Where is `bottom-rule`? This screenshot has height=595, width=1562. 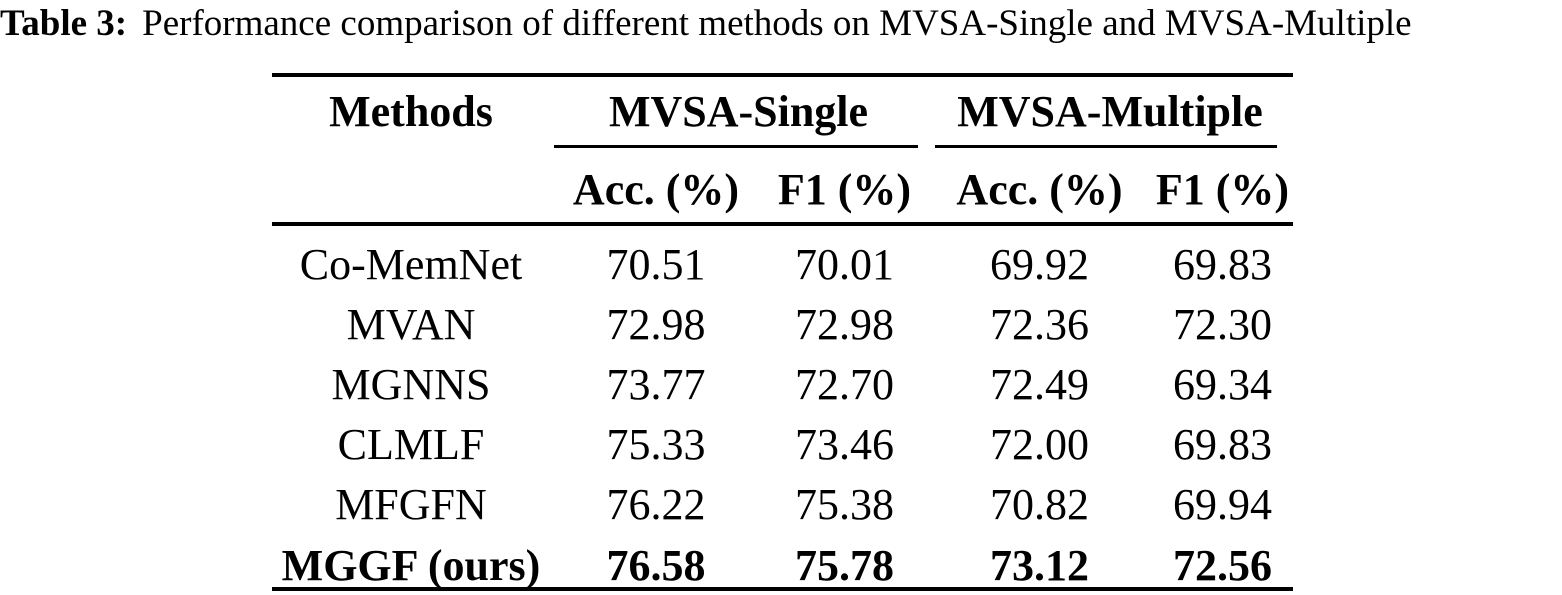 bottom-rule is located at coordinates (782, 589).